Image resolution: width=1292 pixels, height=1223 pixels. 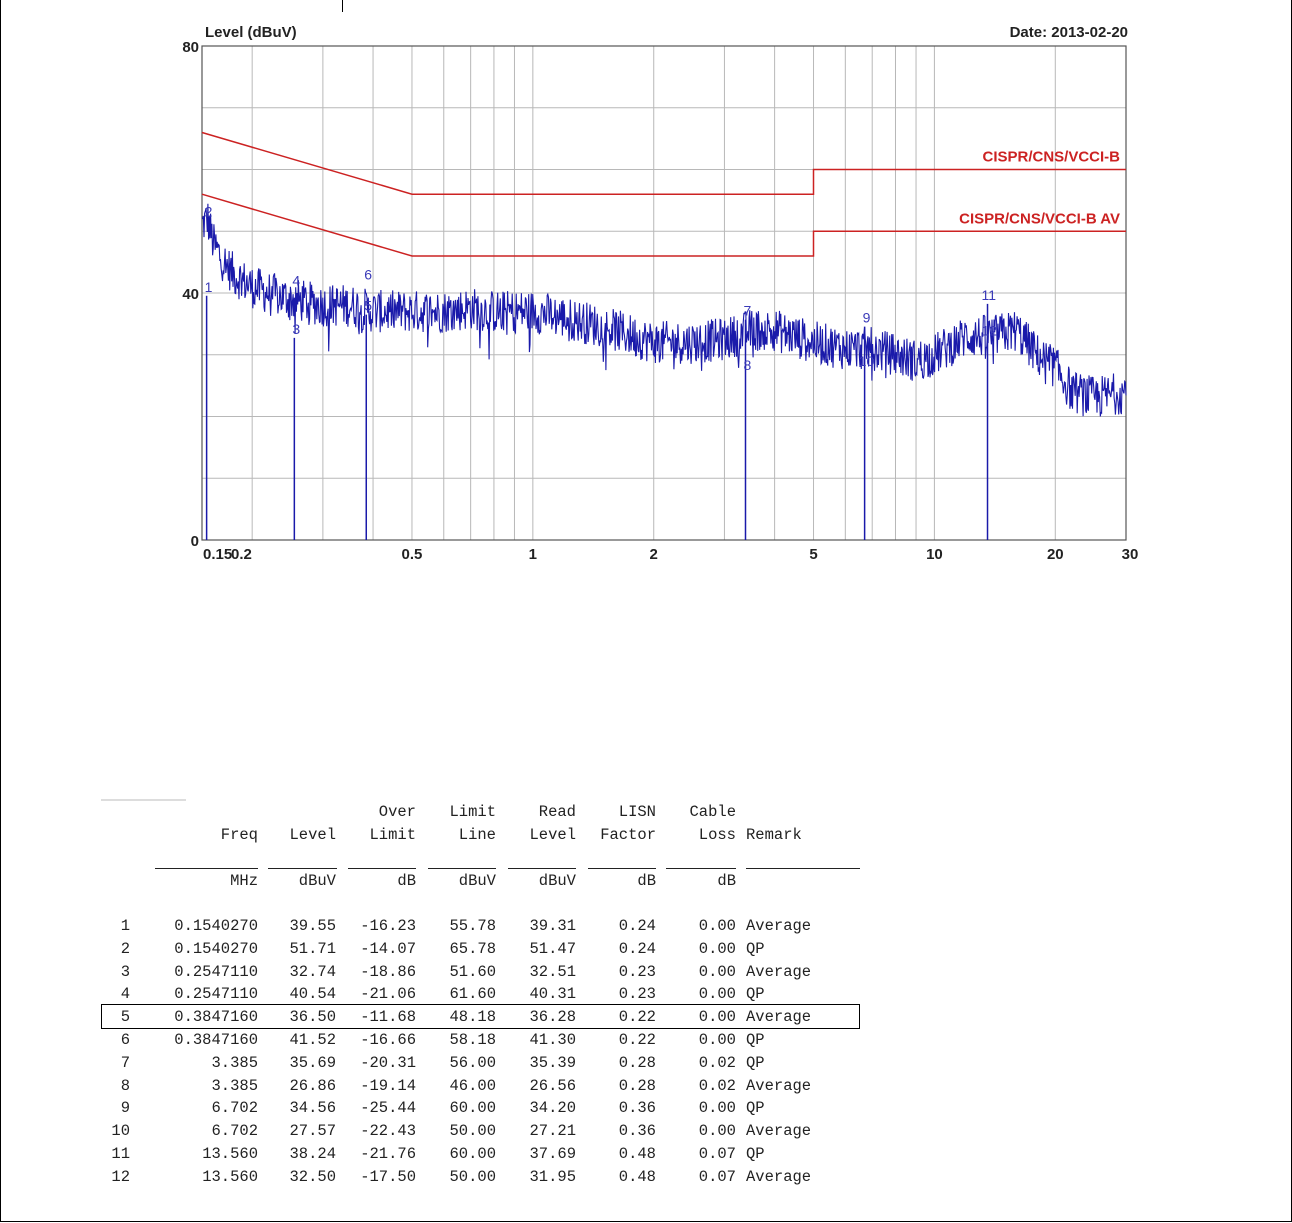 I want to click on row-number: 12, so click(x=120, y=1176).